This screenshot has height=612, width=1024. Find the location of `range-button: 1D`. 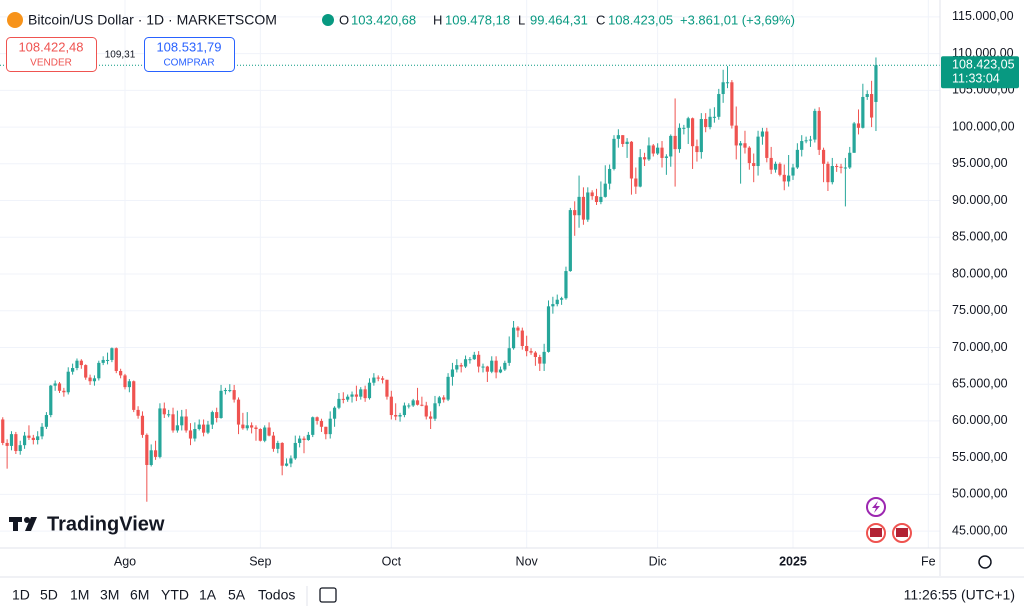

range-button: 1D is located at coordinates (21, 595).